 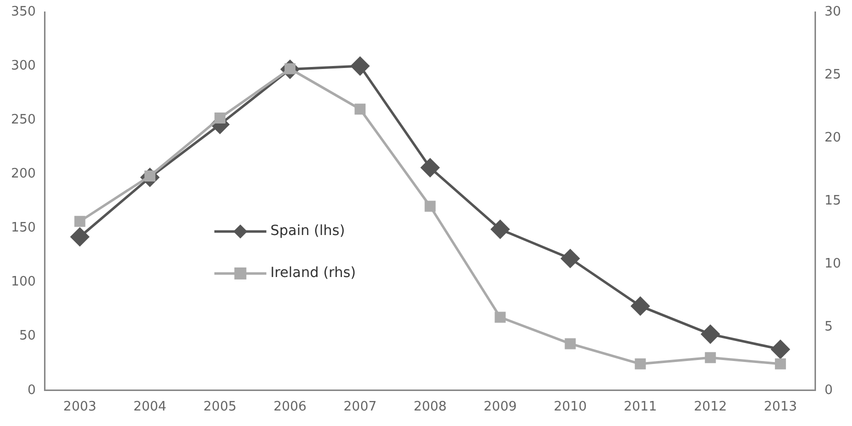 What do you see at coordinates (833, 201) in the screenshot?
I see `y2-tick-label: 15` at bounding box center [833, 201].